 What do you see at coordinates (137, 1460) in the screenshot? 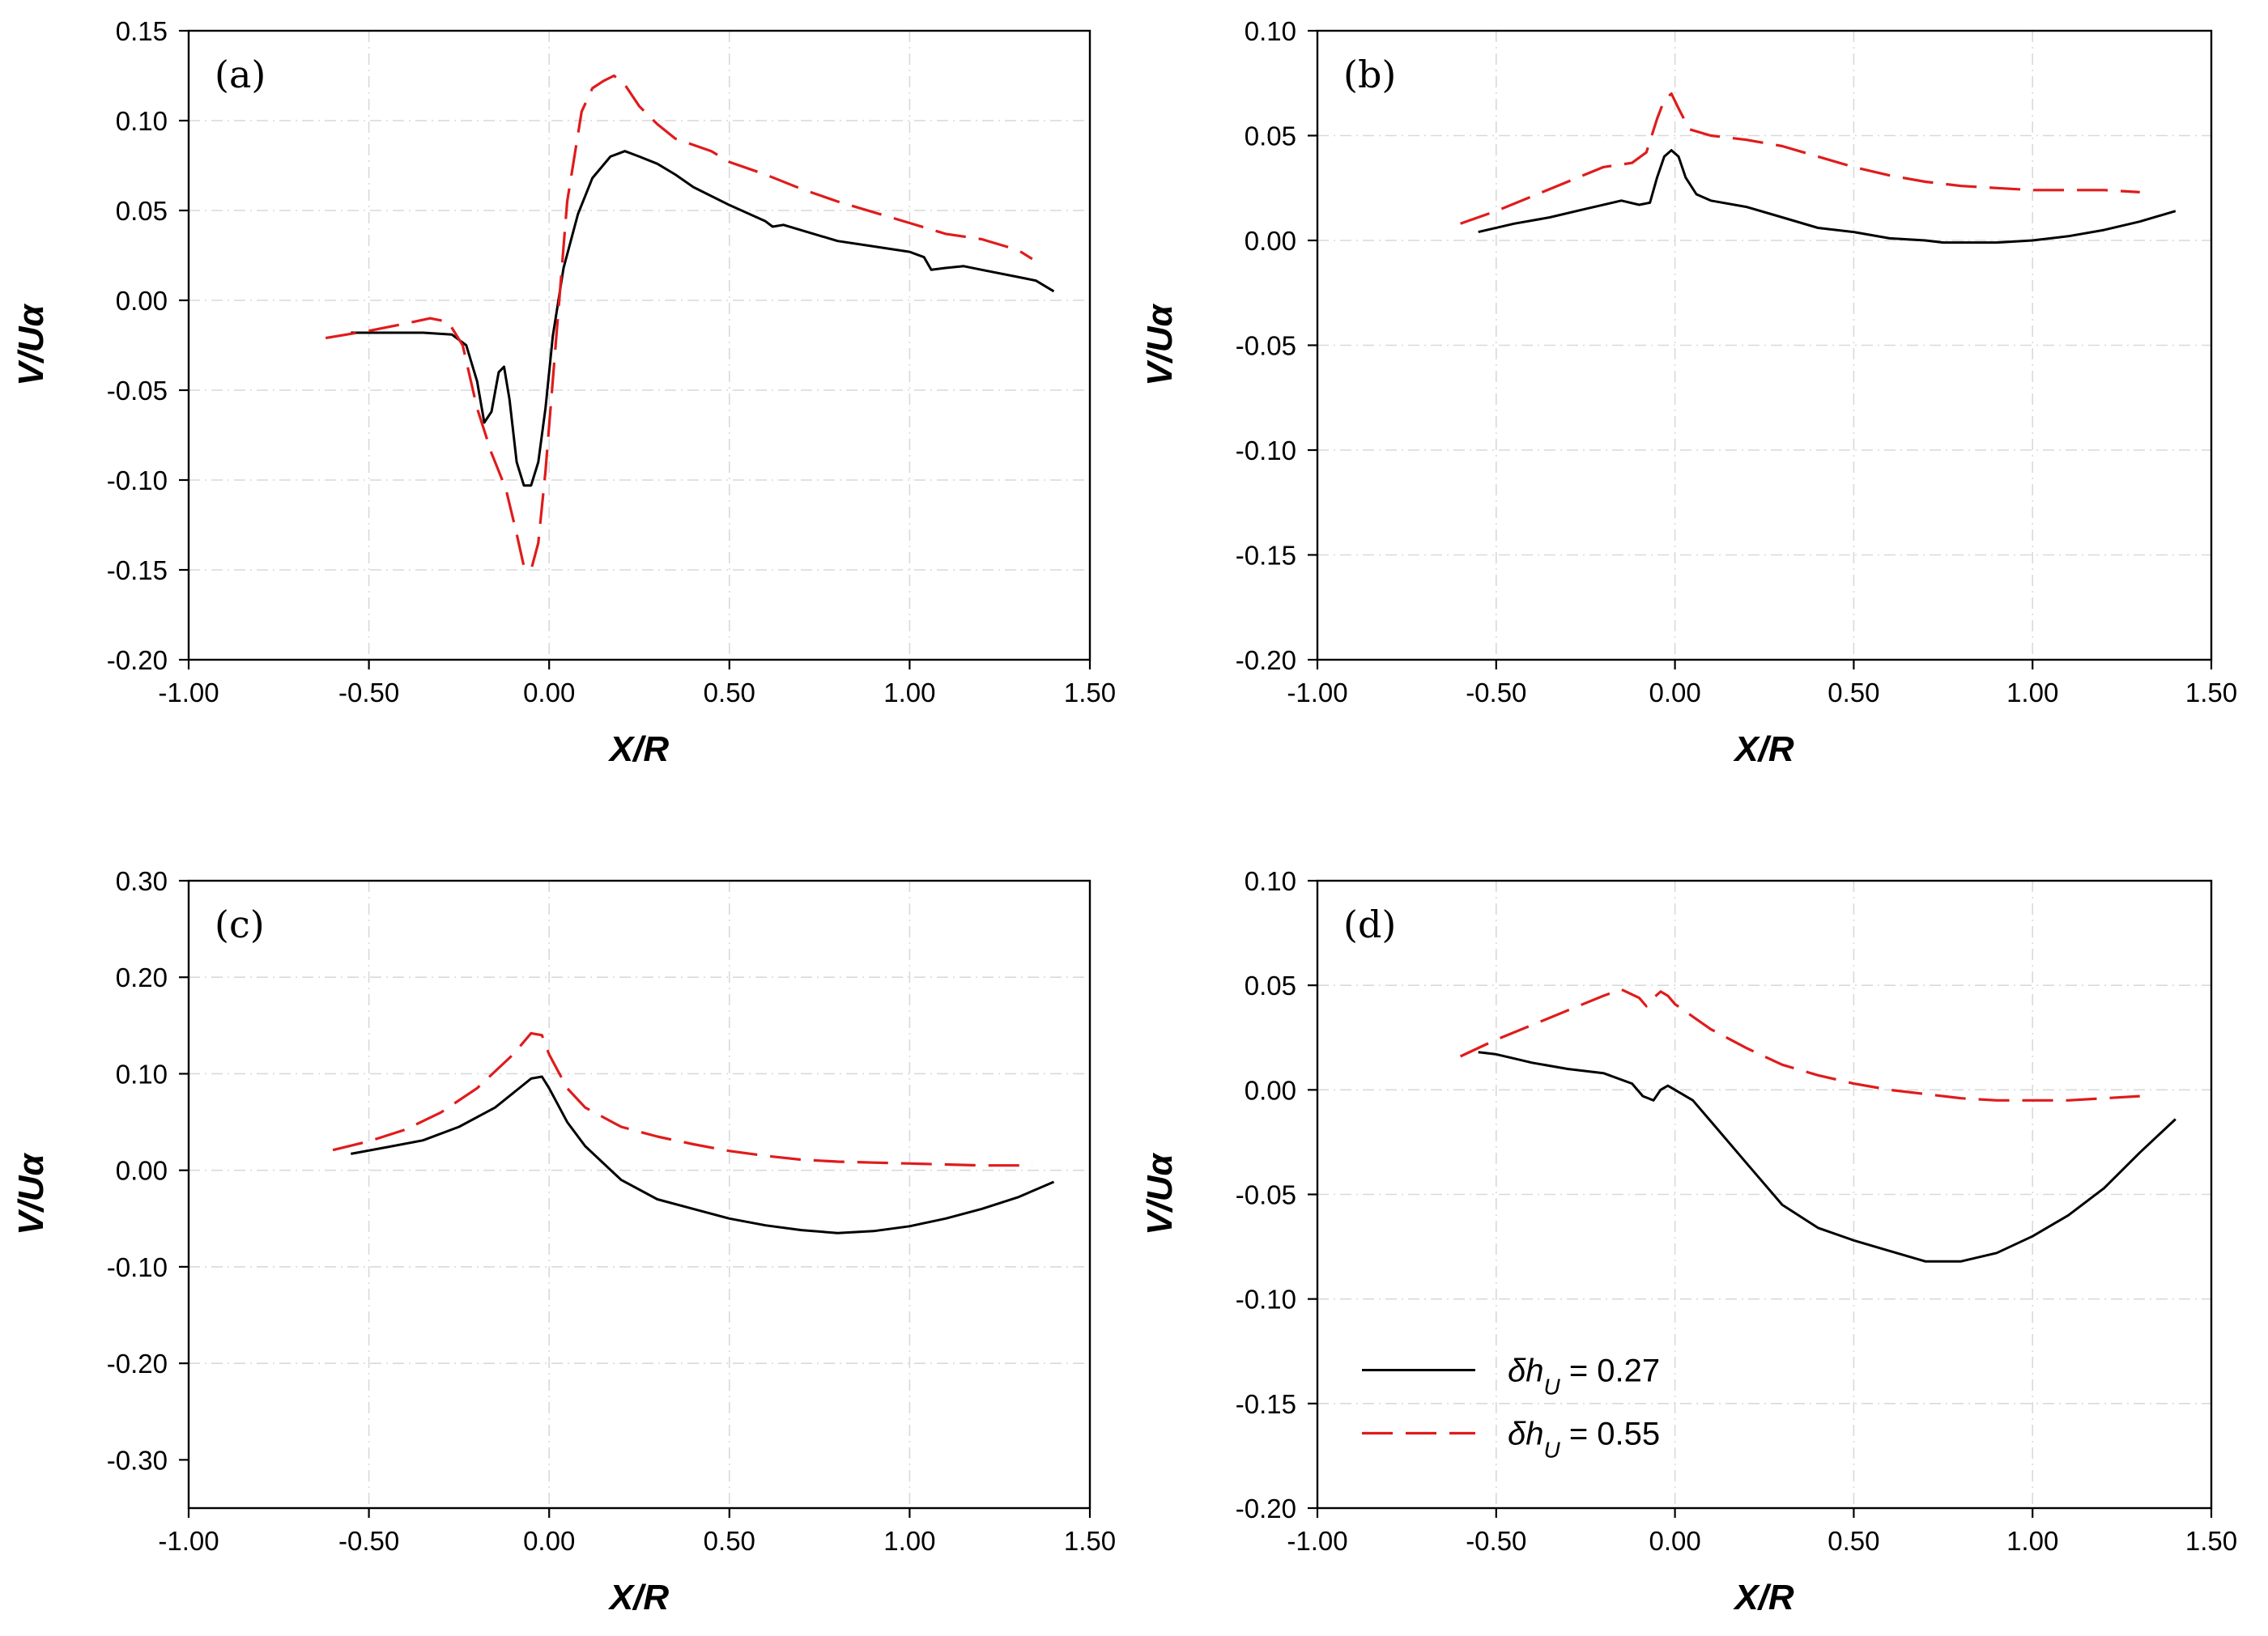
I see `y-tick-label: -0.30` at bounding box center [137, 1460].